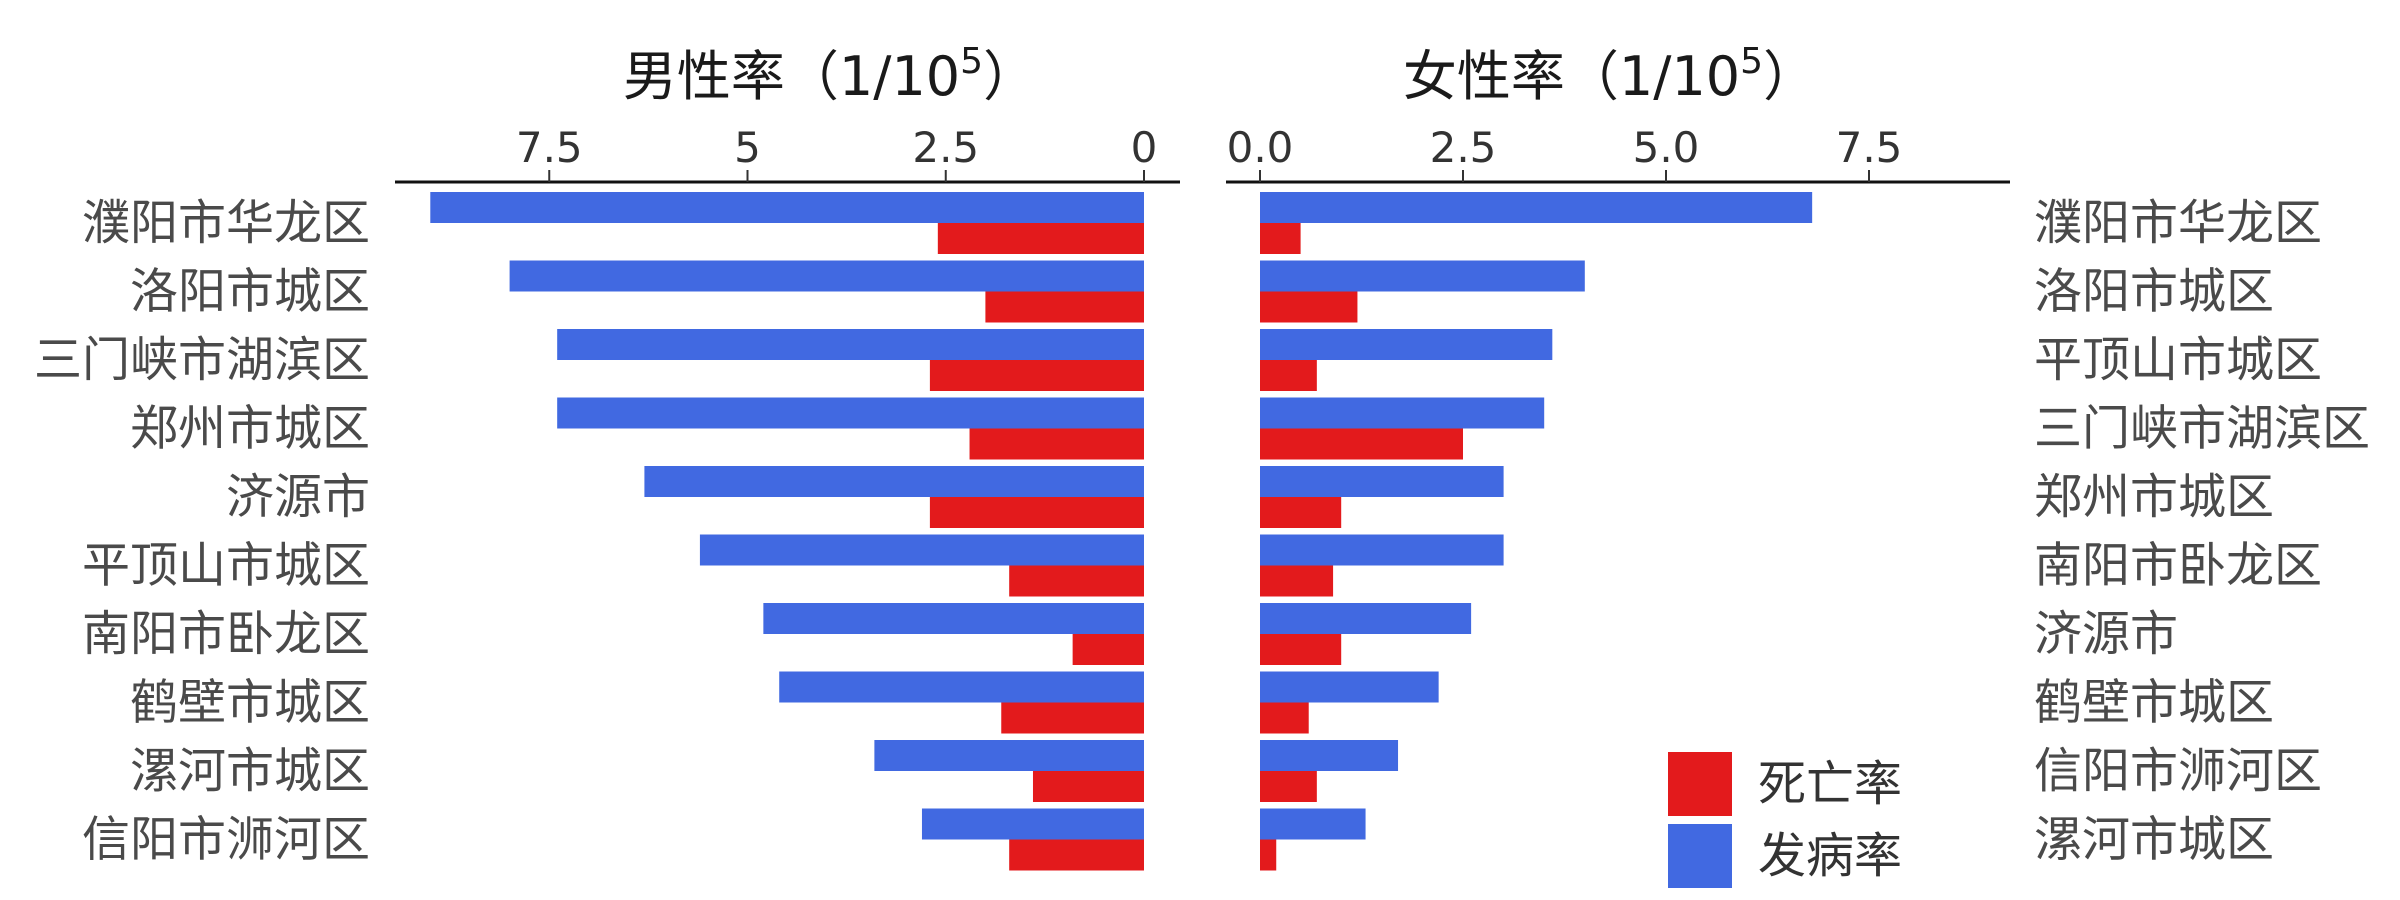  I want to click on x-tick-label: 5, so click(747, 147).